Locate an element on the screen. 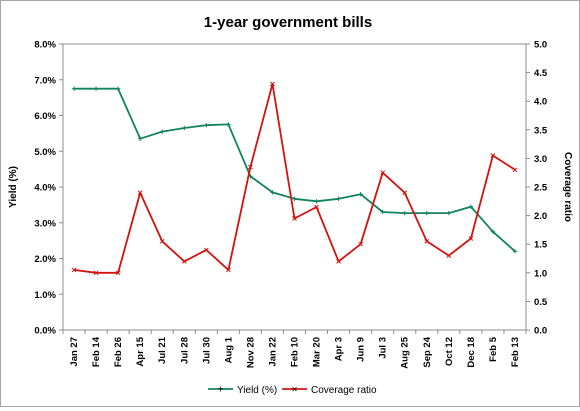  x-axis-tick-label: Jul 21 is located at coordinates (162, 350).